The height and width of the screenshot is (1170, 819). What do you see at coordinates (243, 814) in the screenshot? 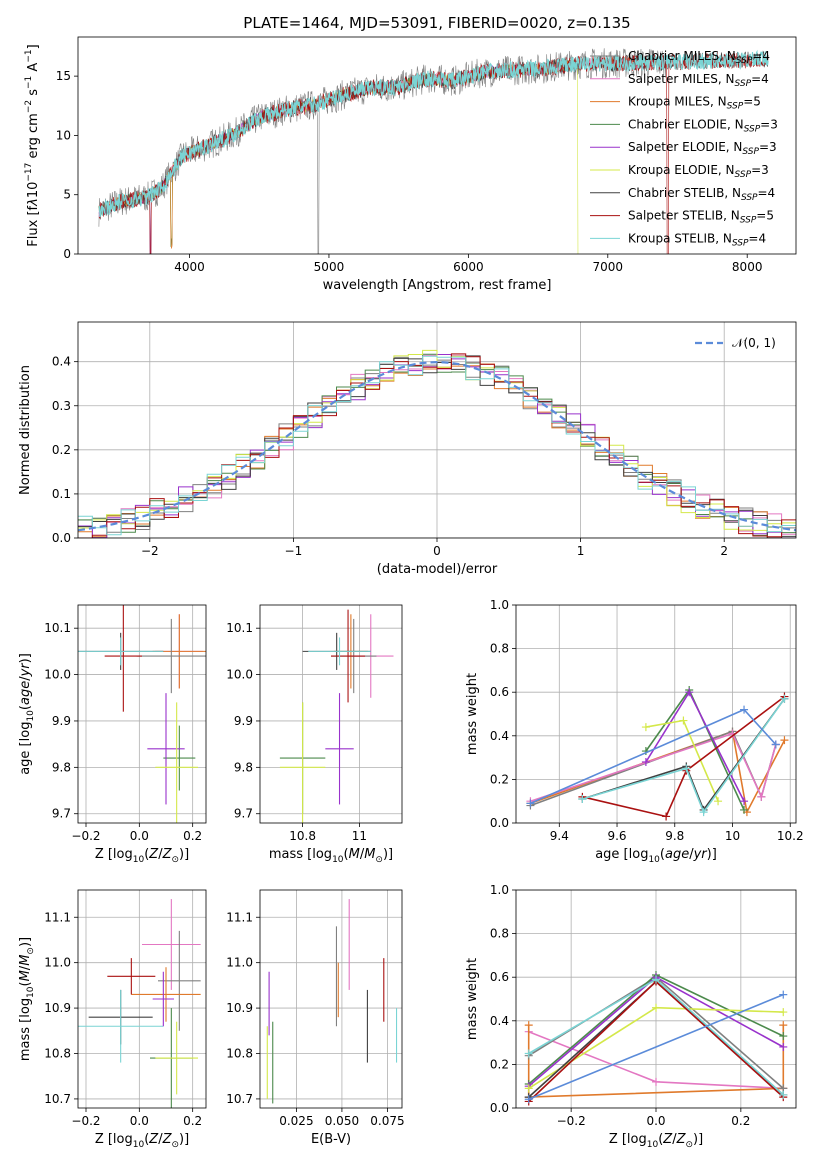
I see `y-tick-label: 9.7` at bounding box center [243, 814].